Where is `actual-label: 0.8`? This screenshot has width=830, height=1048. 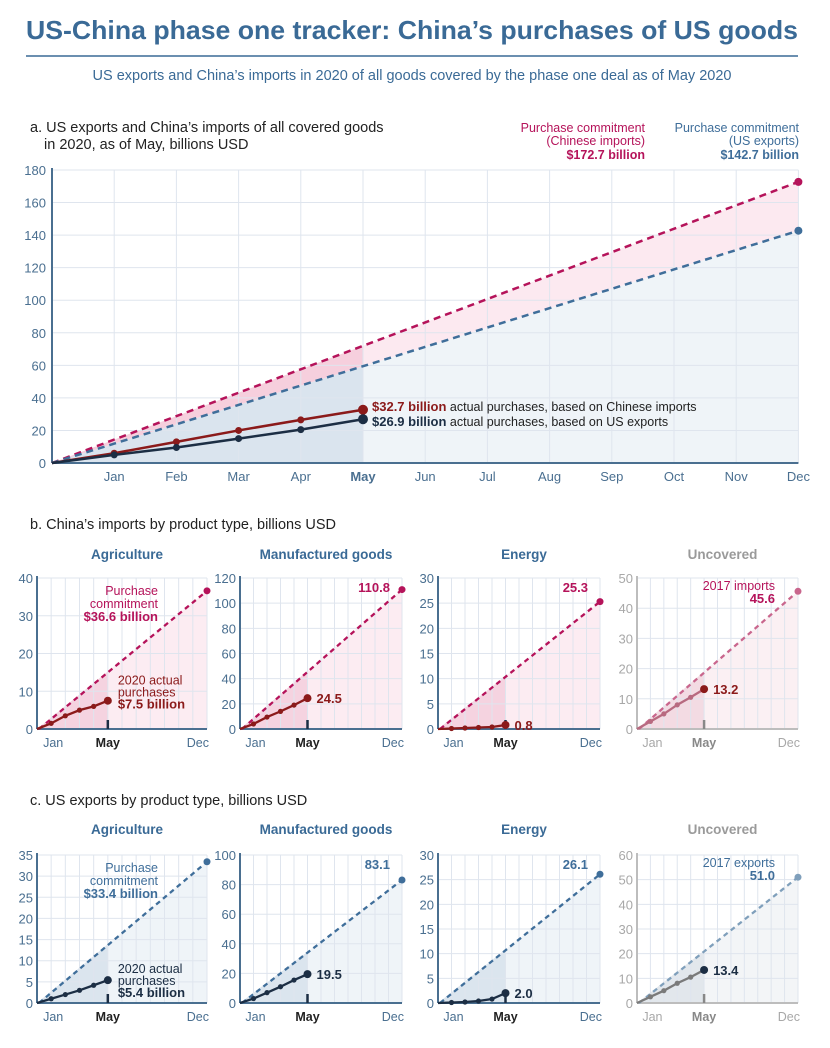
actual-label: 0.8 is located at coordinates (524, 725).